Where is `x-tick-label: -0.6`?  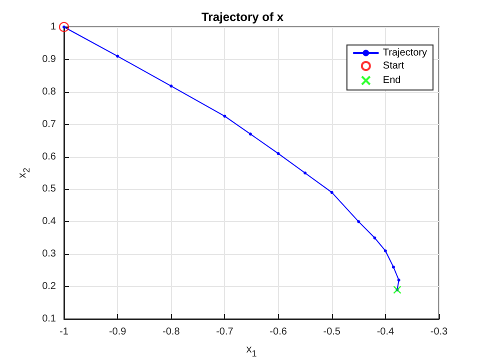 x-tick-label: -0.6 is located at coordinates (279, 332).